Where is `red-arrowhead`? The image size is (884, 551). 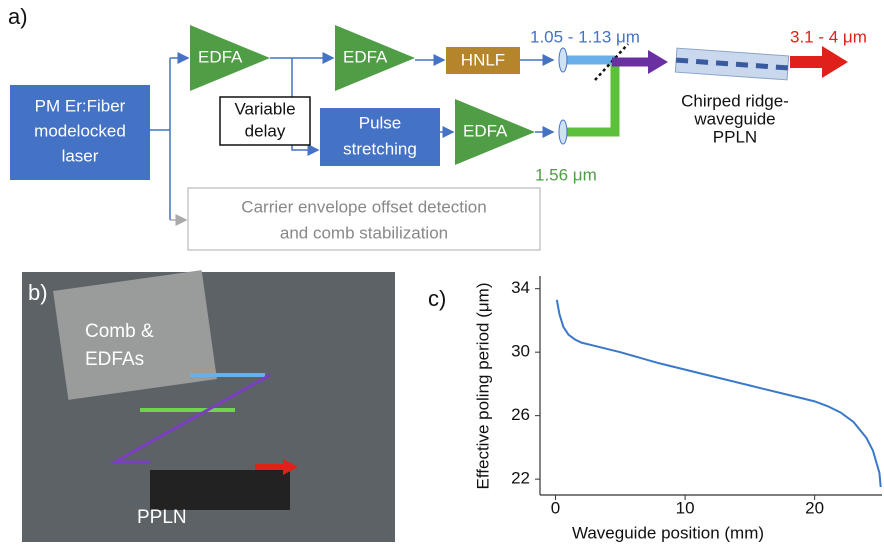 red-arrowhead is located at coordinates (835, 62).